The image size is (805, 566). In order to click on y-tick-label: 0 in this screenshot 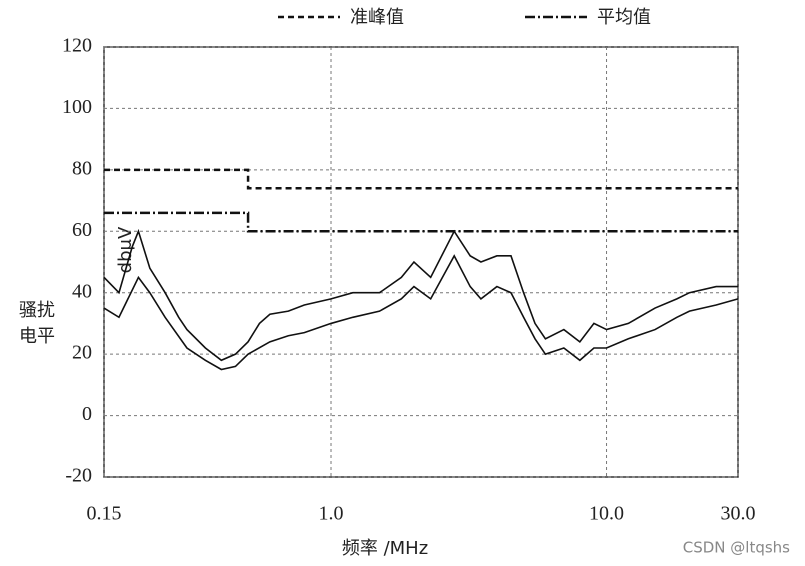, I will do `click(87, 414)`.